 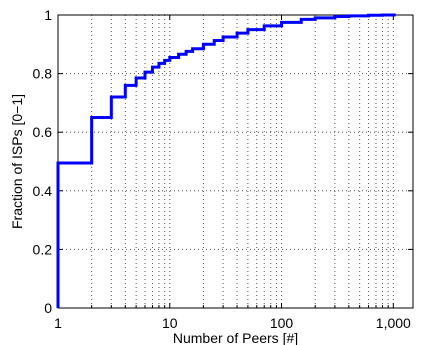 What do you see at coordinates (17, 161) in the screenshot?
I see `y-axis-label: Fraction of ISPs [0−1]` at bounding box center [17, 161].